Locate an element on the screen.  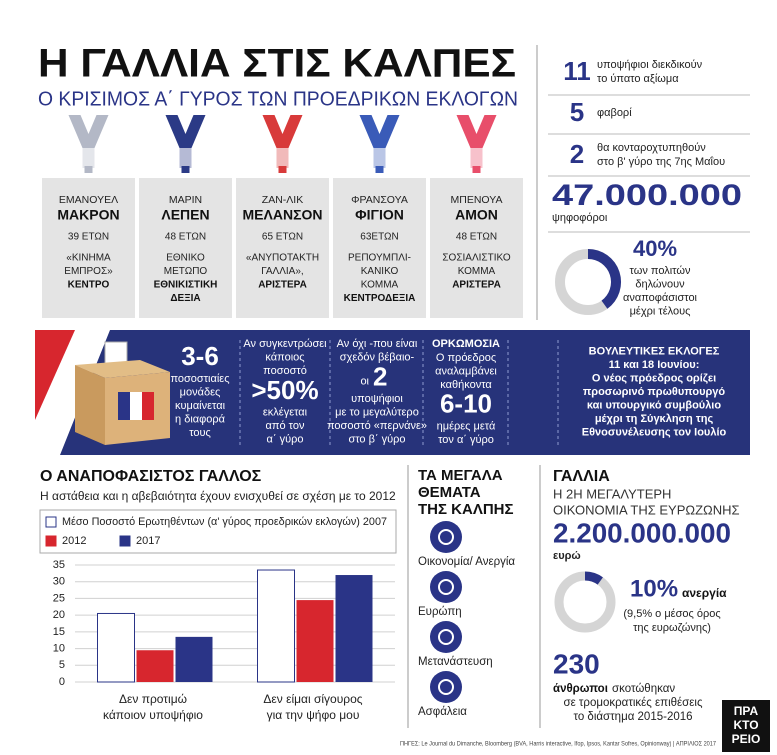
orientation: ΔΕΞΙΑ is located at coordinates (185, 298).